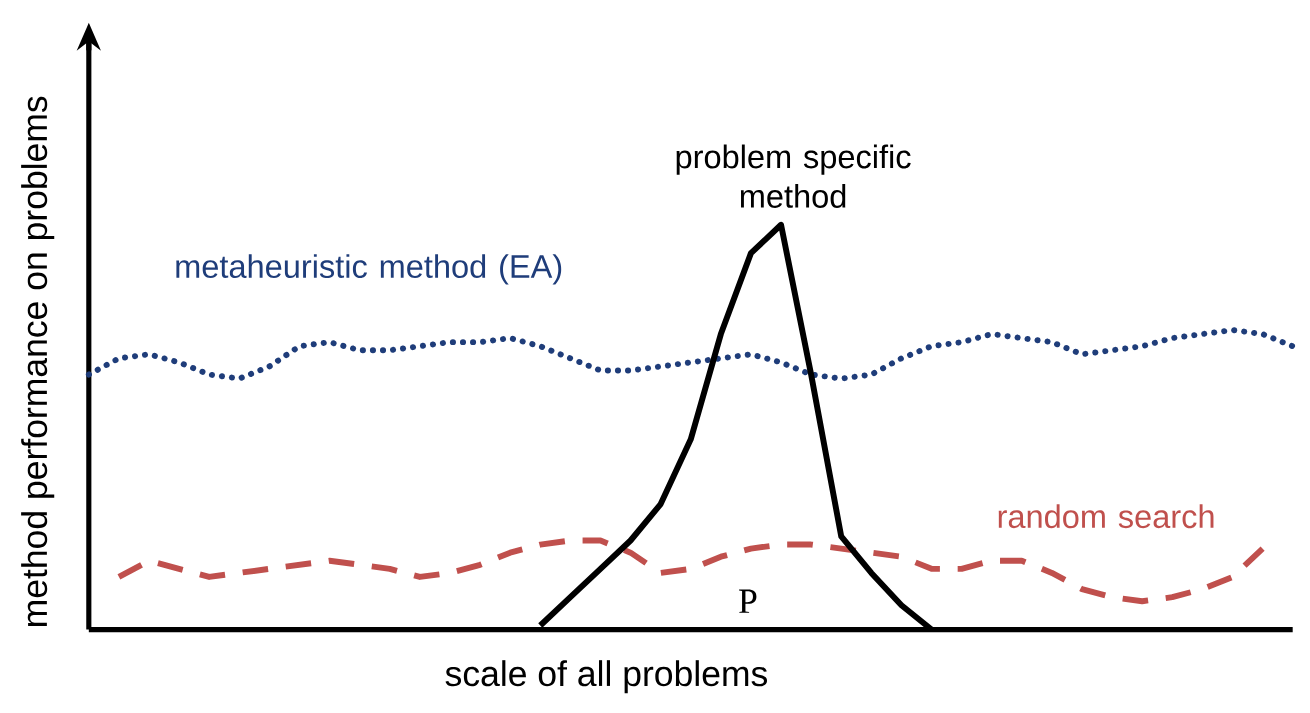 The width and height of the screenshot is (1310, 713). What do you see at coordinates (748, 601) in the screenshot?
I see `annotation: P` at bounding box center [748, 601].